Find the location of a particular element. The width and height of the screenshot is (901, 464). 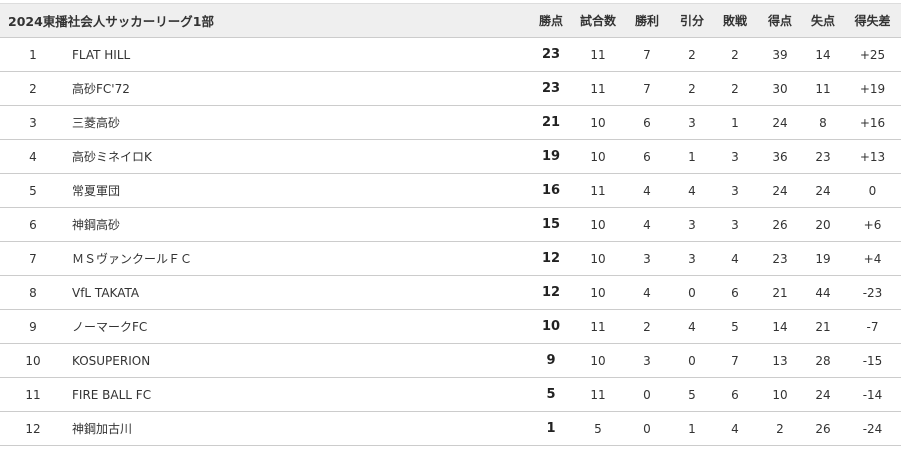

goals-for-cell: 36 is located at coordinates (780, 156).